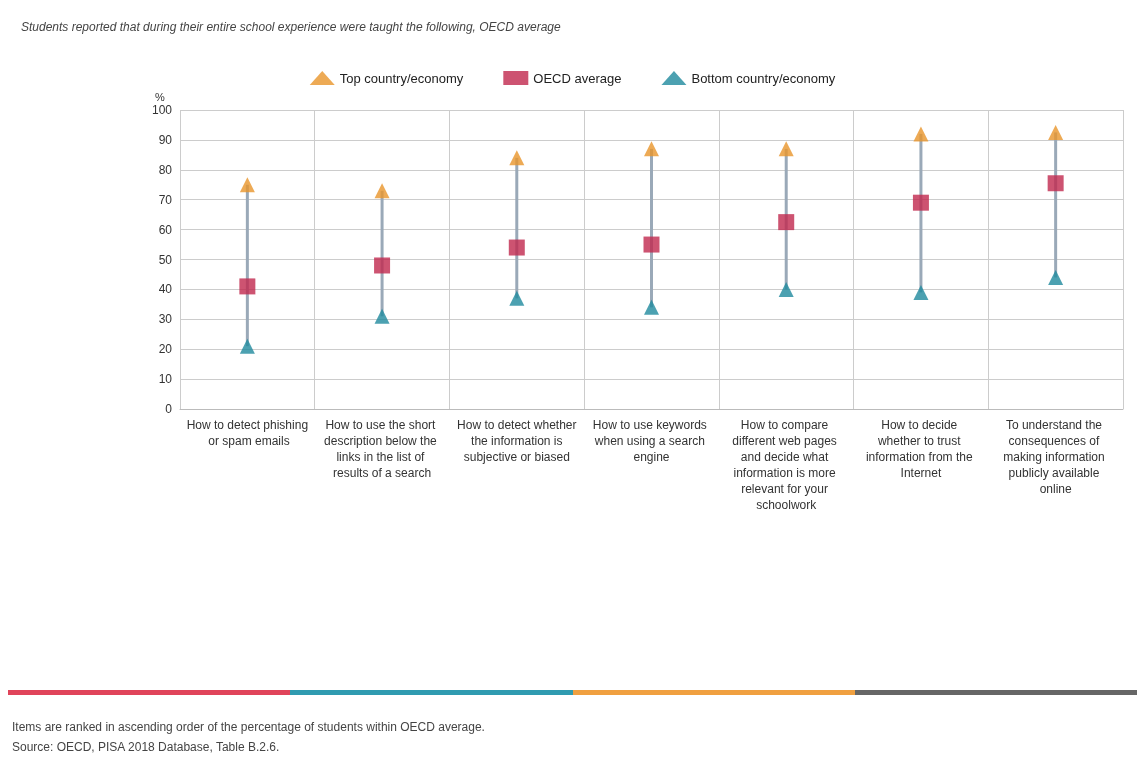  Describe the element at coordinates (786, 465) in the screenshot. I see `x-tick-label: How to compare different web pages and decide what information is more relevant for your schoolwork` at that location.